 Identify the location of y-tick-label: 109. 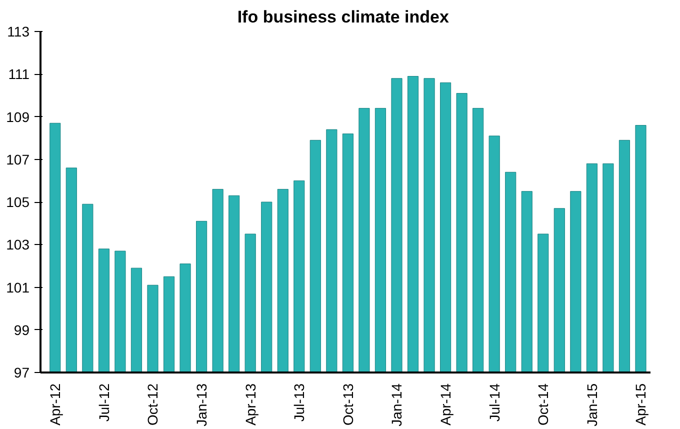
(18, 116).